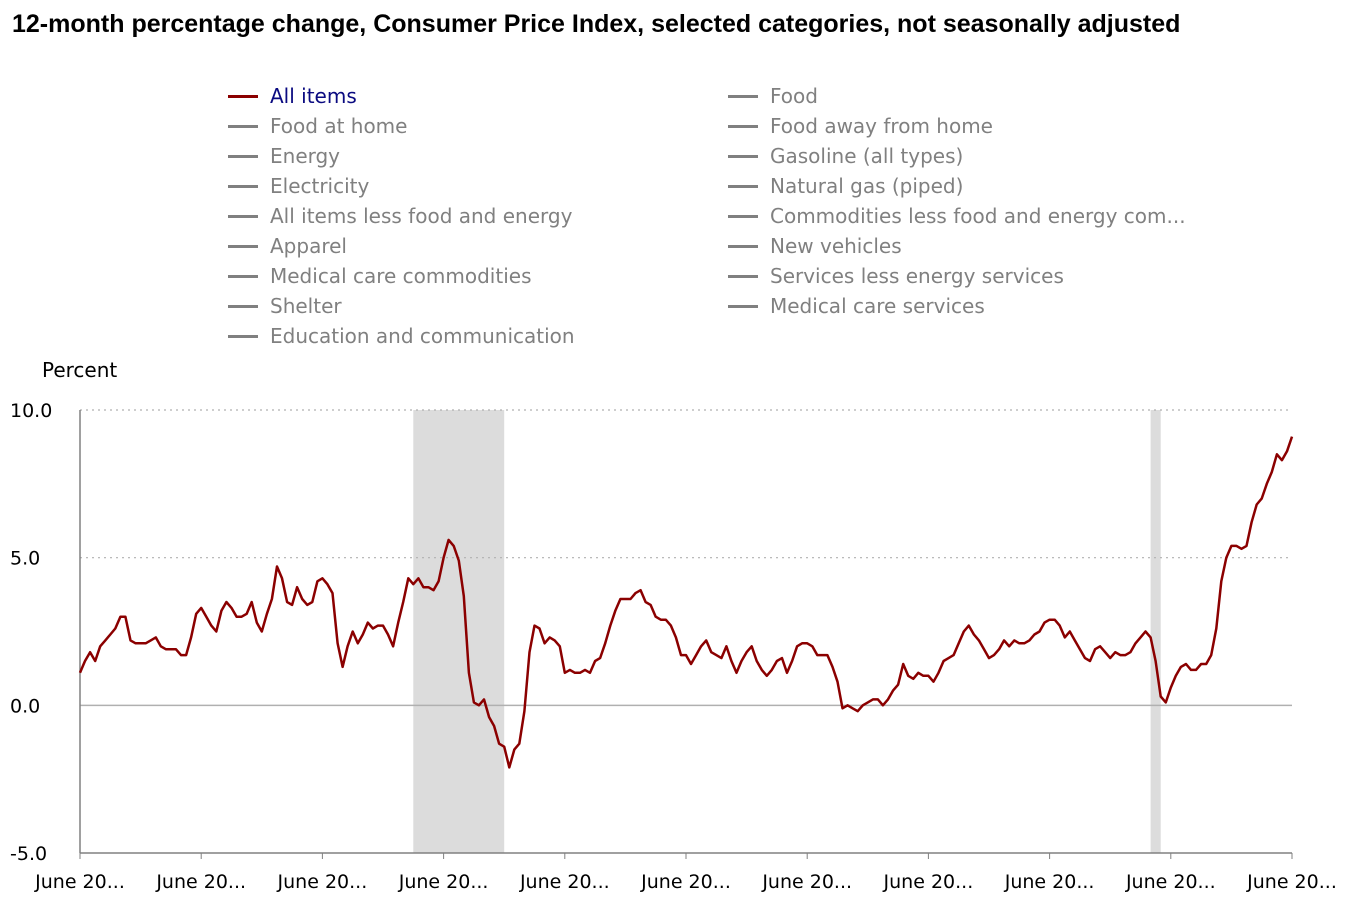  What do you see at coordinates (836, 246) in the screenshot?
I see `legend-label: New vehicles` at bounding box center [836, 246].